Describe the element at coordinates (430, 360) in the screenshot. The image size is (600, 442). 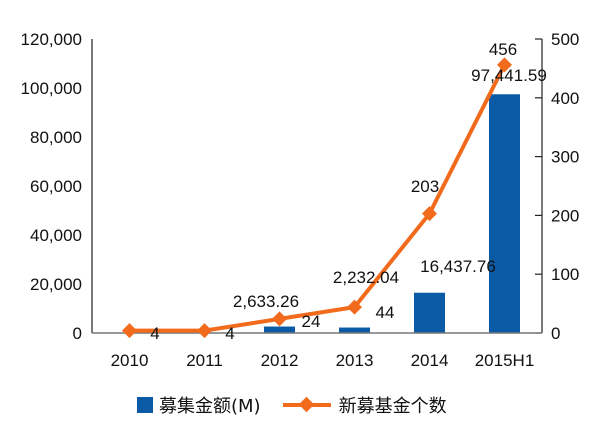
I see `x-tick-label: 2014` at that location.